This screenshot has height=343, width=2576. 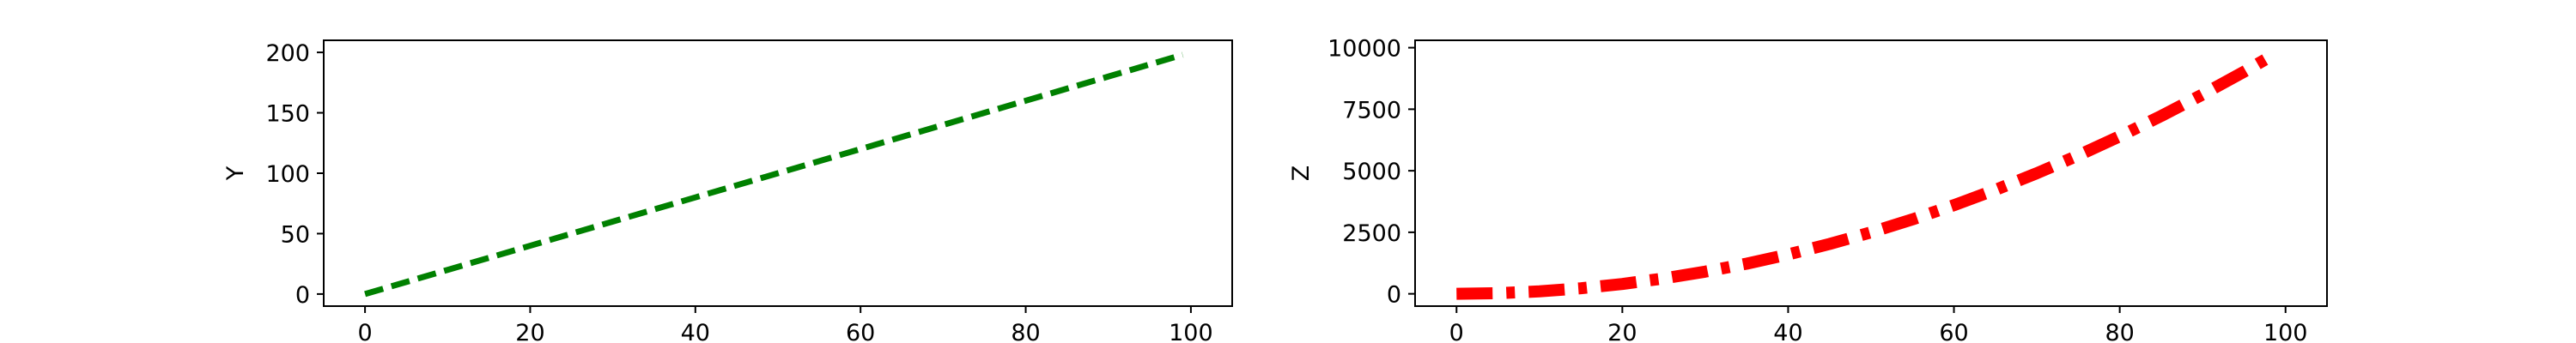 What do you see at coordinates (1364, 49) in the screenshot?
I see `y-tick-label: 10000` at bounding box center [1364, 49].